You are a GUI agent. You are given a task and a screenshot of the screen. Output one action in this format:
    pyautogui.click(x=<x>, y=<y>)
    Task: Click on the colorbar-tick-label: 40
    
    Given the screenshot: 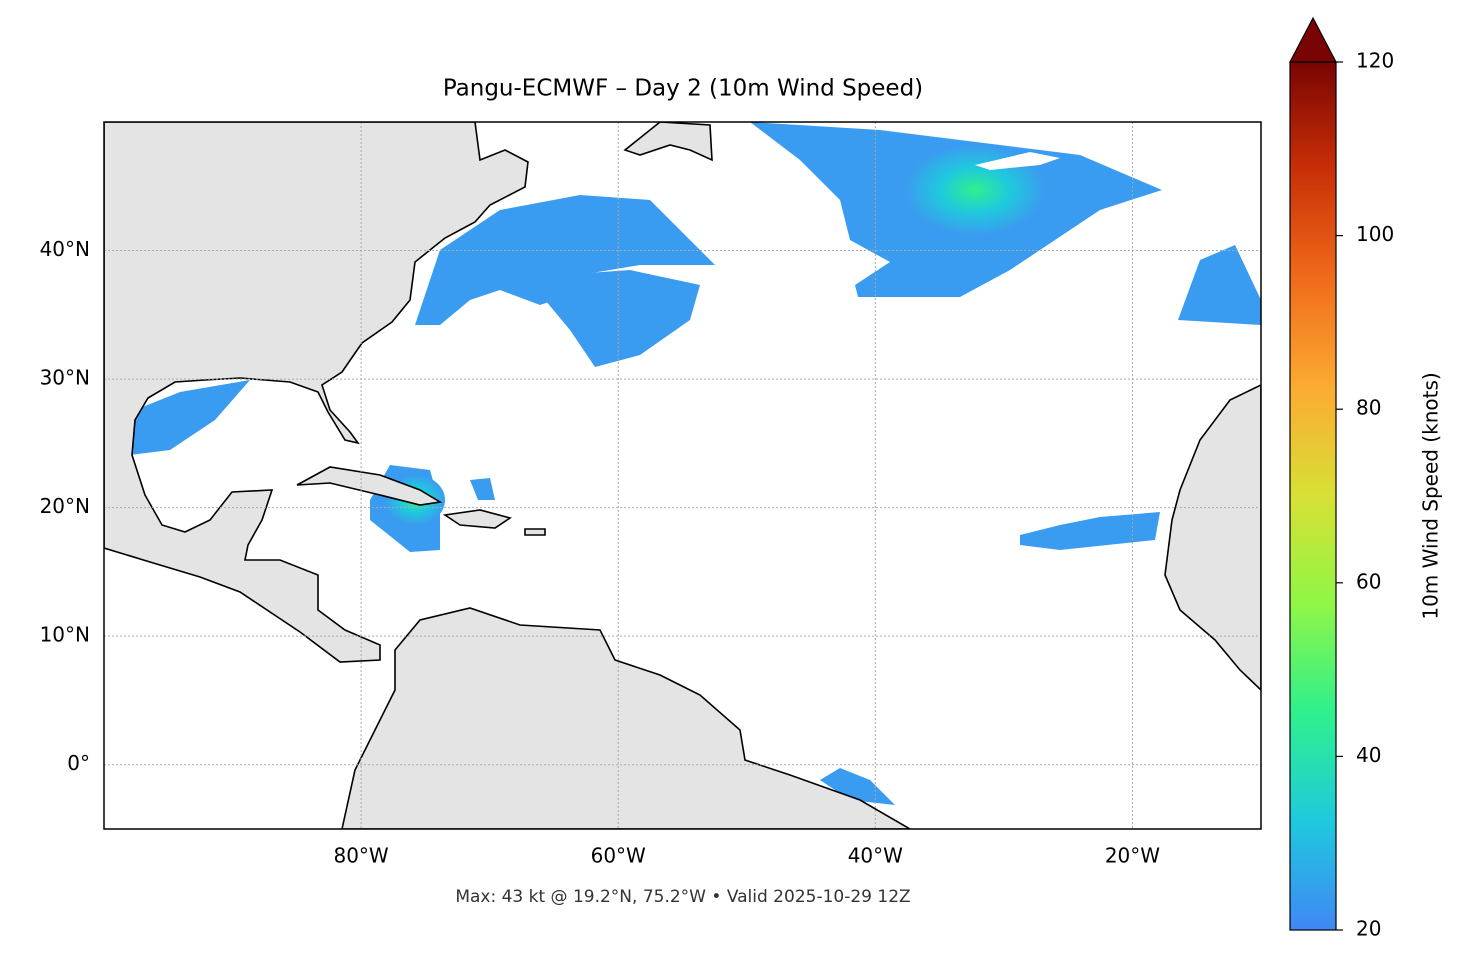 What is the action you would take?
    pyautogui.click(x=1368, y=755)
    